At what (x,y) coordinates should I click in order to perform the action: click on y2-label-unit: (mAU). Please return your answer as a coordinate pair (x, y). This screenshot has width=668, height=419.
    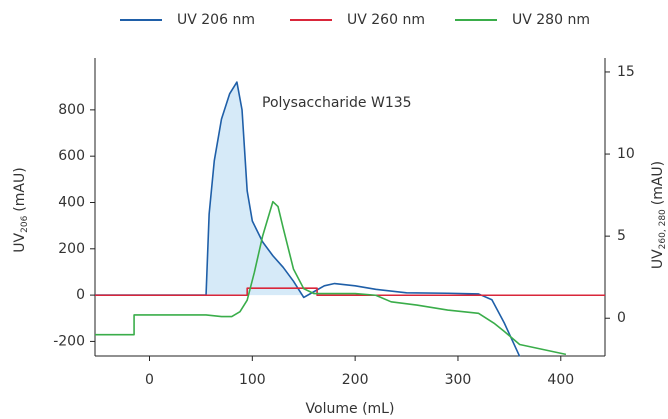
    Looking at the image, I should click on (658, 183).